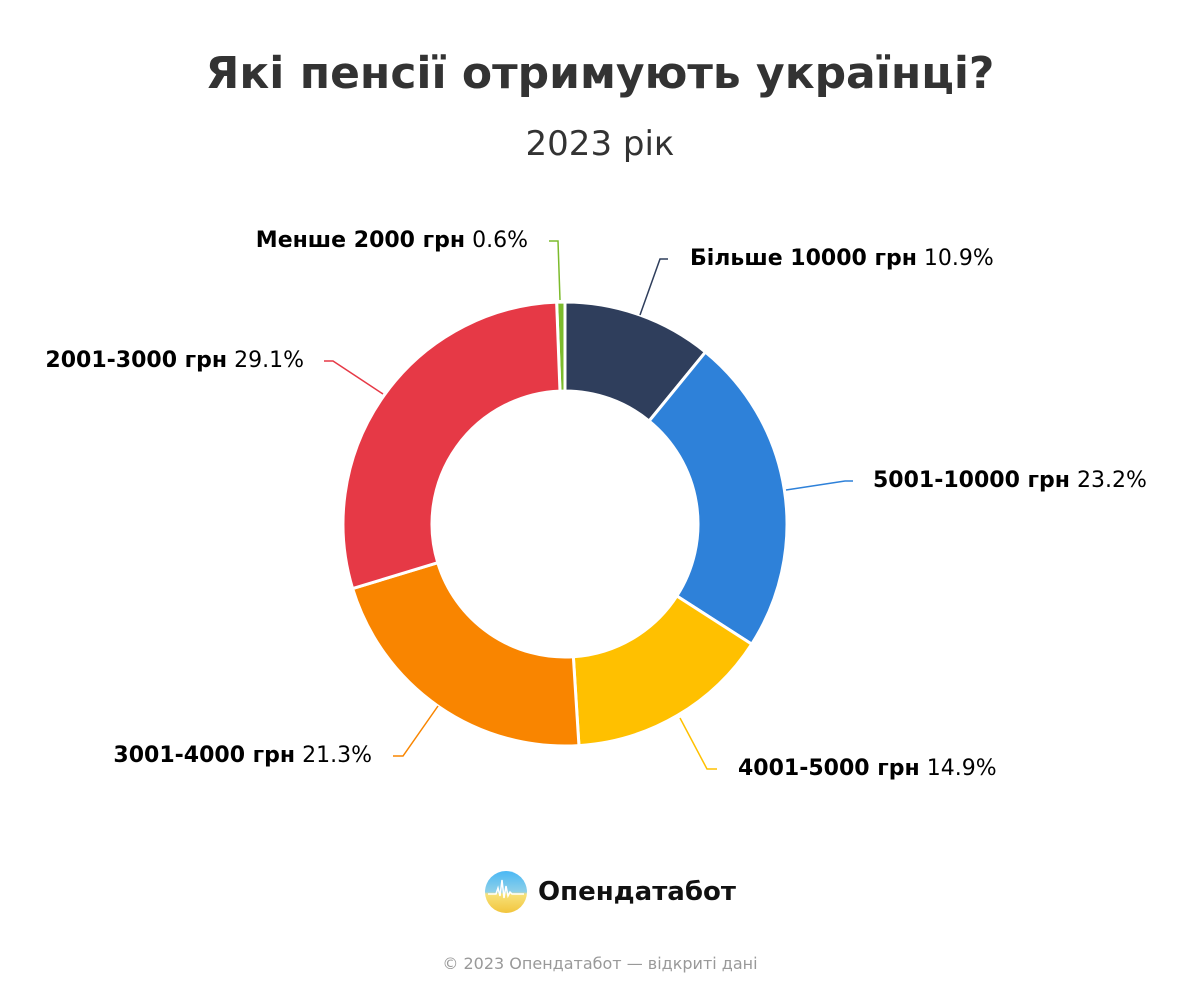 This screenshot has height=1000, width=1200. What do you see at coordinates (391, 240) in the screenshot?
I see `slice-label-0: Менше 2000 грн 0.6%` at bounding box center [391, 240].